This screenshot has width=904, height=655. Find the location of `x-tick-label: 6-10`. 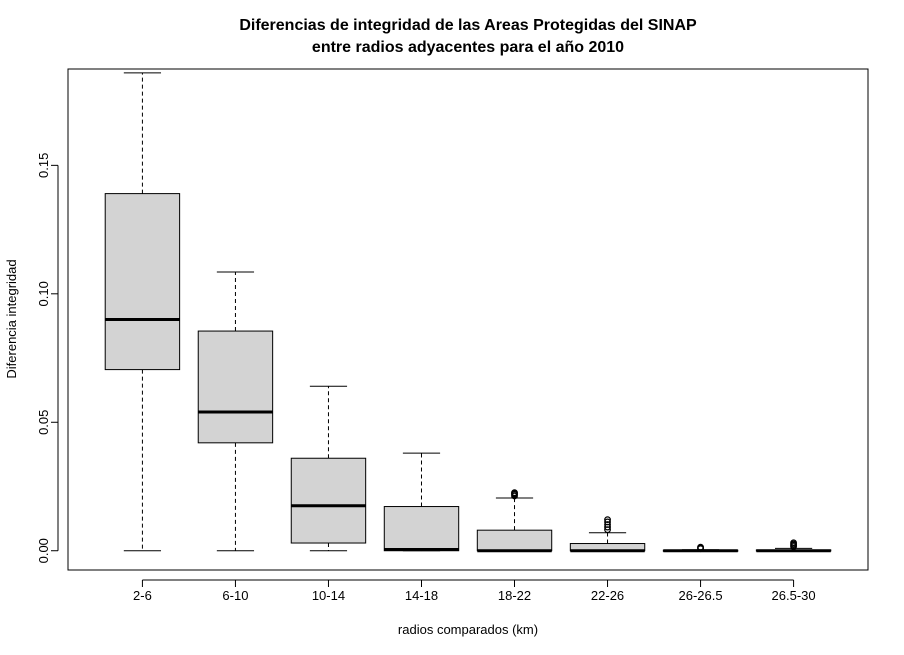

x-tick-label: 6-10 is located at coordinates (235, 595).